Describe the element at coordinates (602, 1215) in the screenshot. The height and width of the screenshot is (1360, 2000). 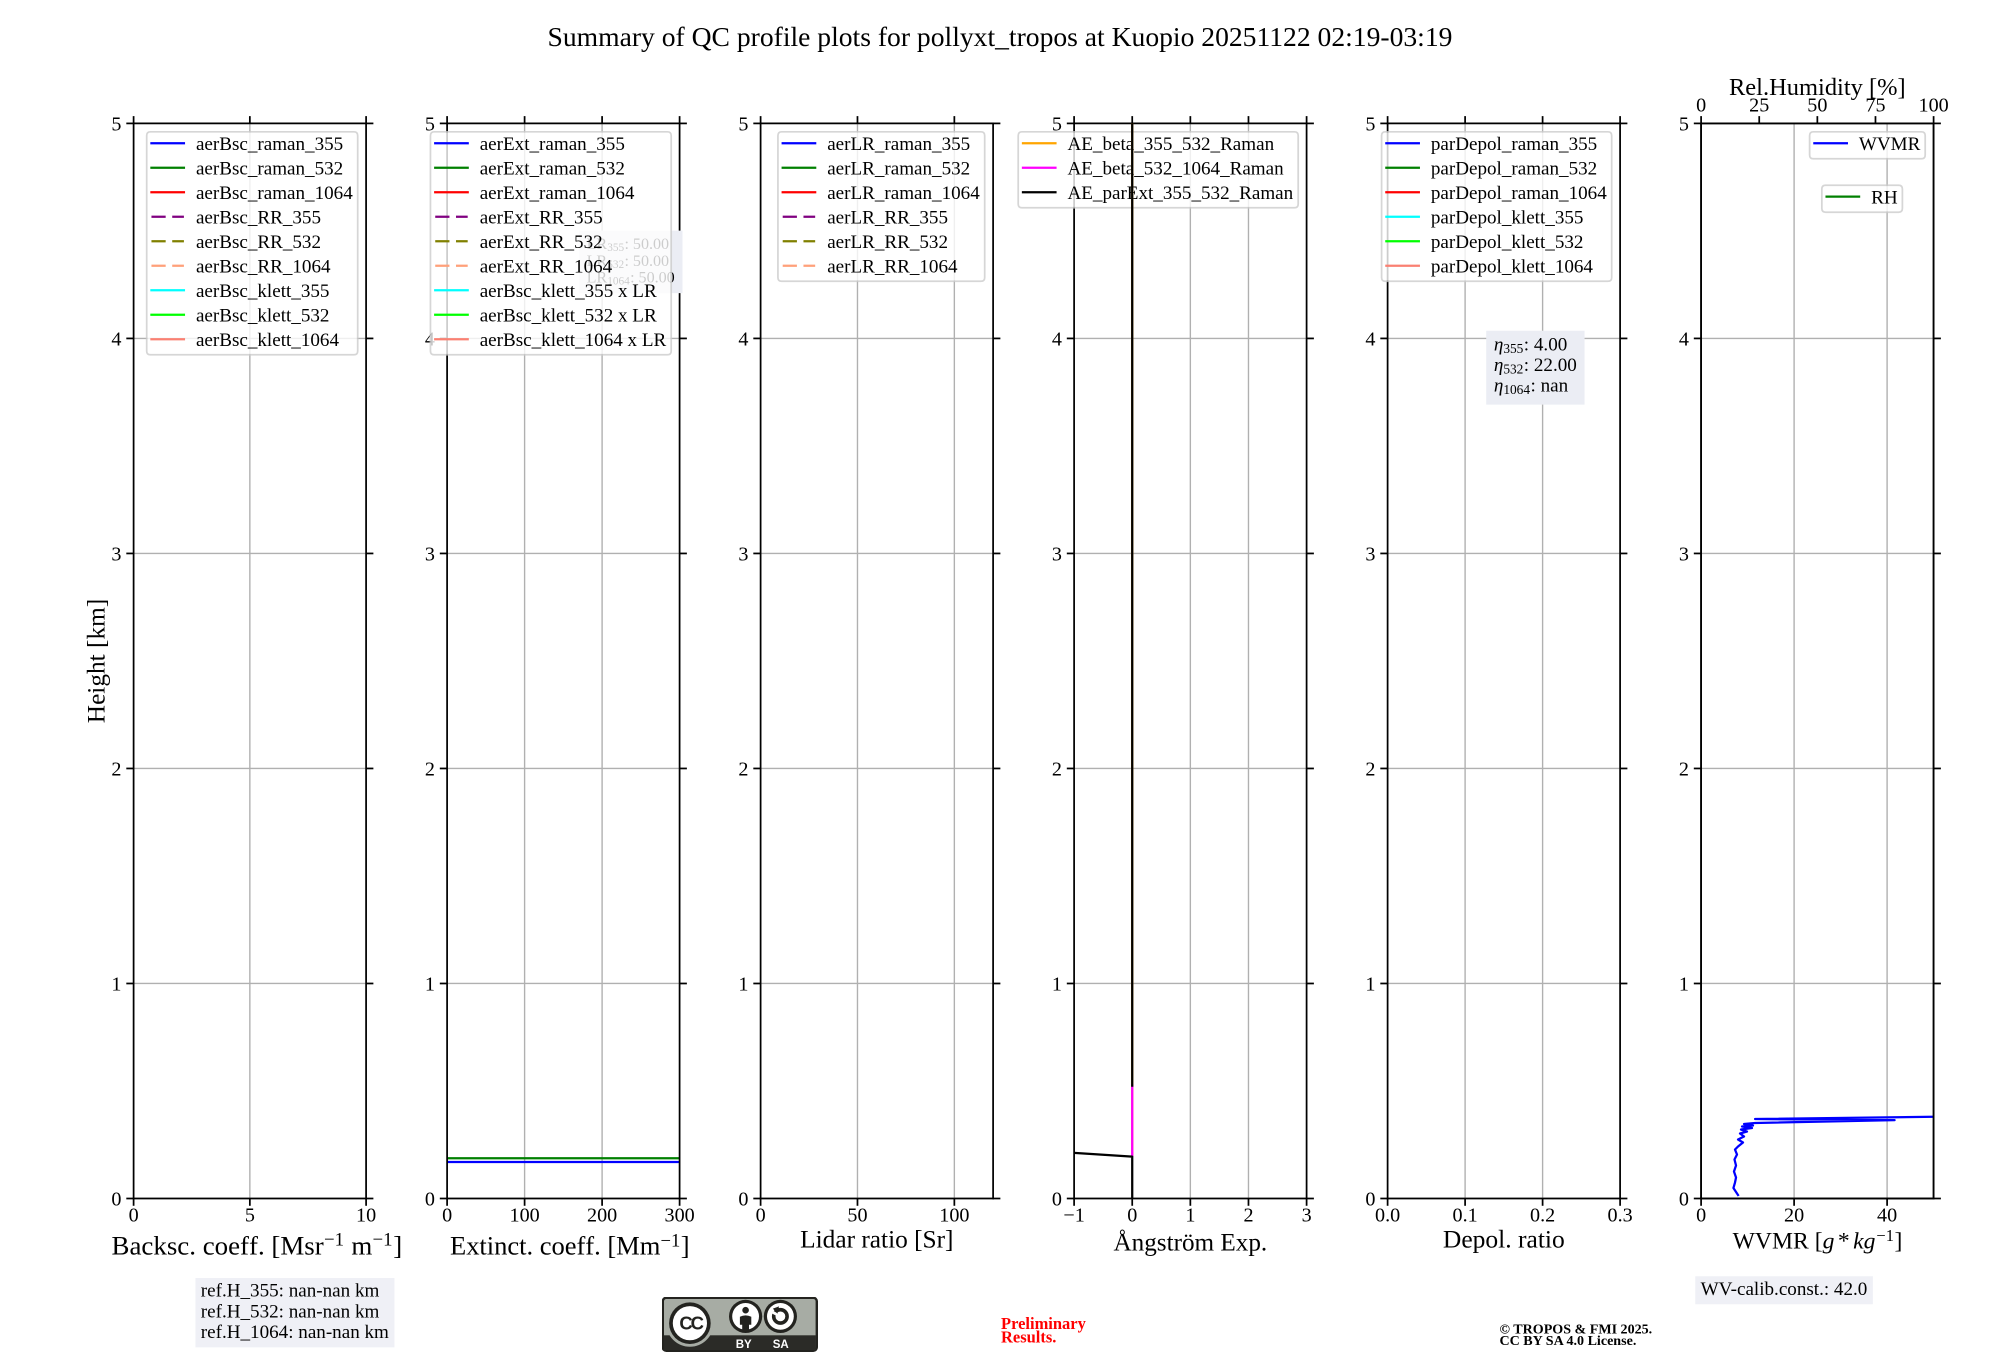
I see `svg-text: 200` at that location.